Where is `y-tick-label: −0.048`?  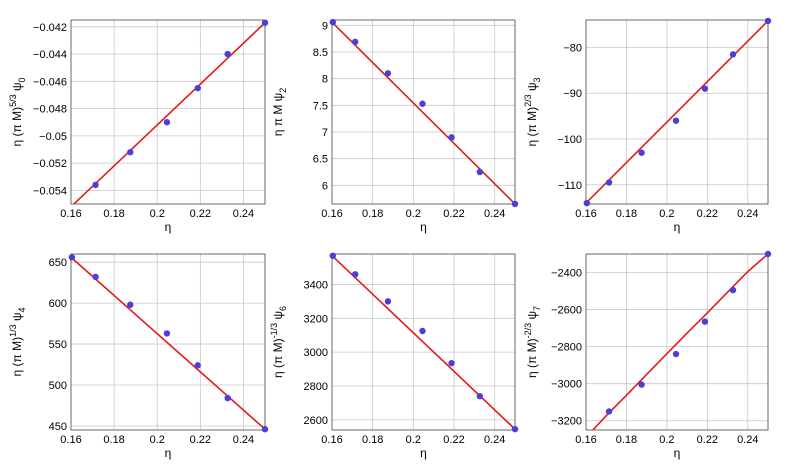
y-tick-label: −0.048 is located at coordinates (50, 110).